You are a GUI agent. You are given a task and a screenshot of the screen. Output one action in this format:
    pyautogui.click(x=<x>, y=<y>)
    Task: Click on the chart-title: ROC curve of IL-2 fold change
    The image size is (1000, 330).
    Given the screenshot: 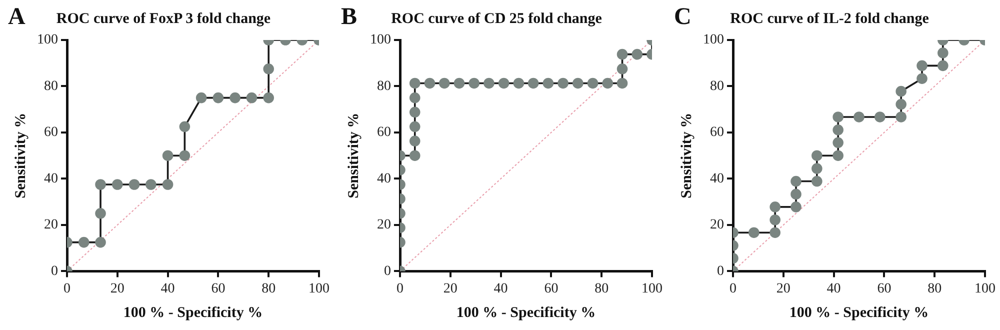 What is the action you would take?
    pyautogui.click(x=830, y=18)
    